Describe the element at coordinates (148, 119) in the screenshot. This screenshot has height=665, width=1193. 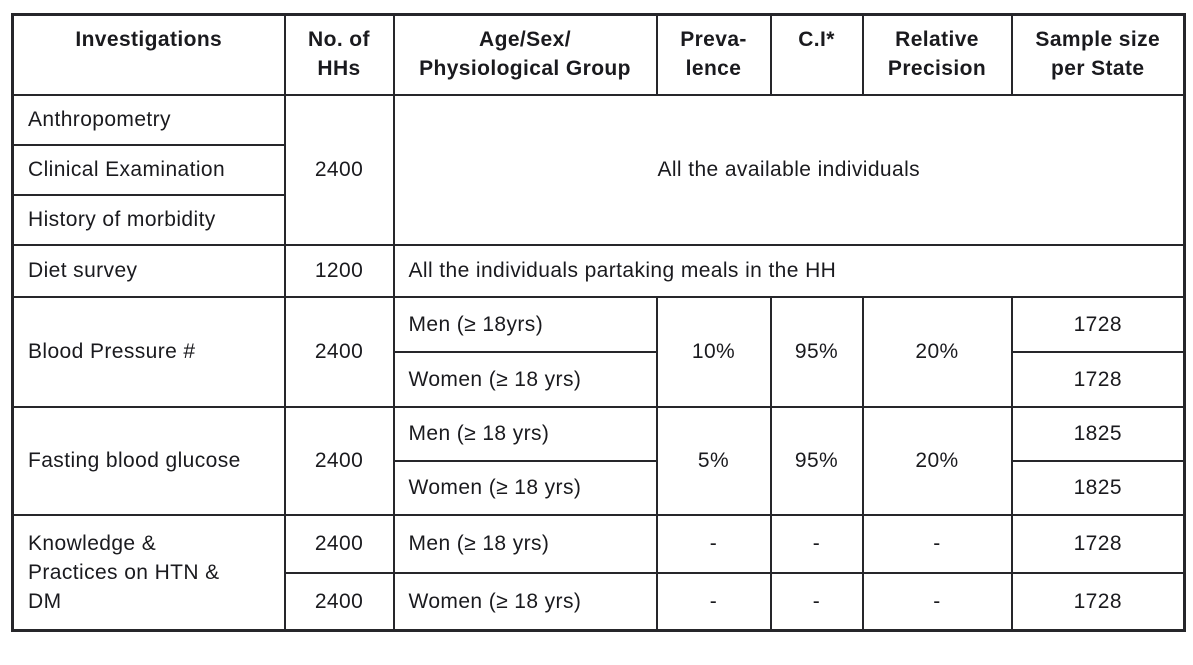
I see `cell-investigation-anthropometry: Anthropometry` at that location.